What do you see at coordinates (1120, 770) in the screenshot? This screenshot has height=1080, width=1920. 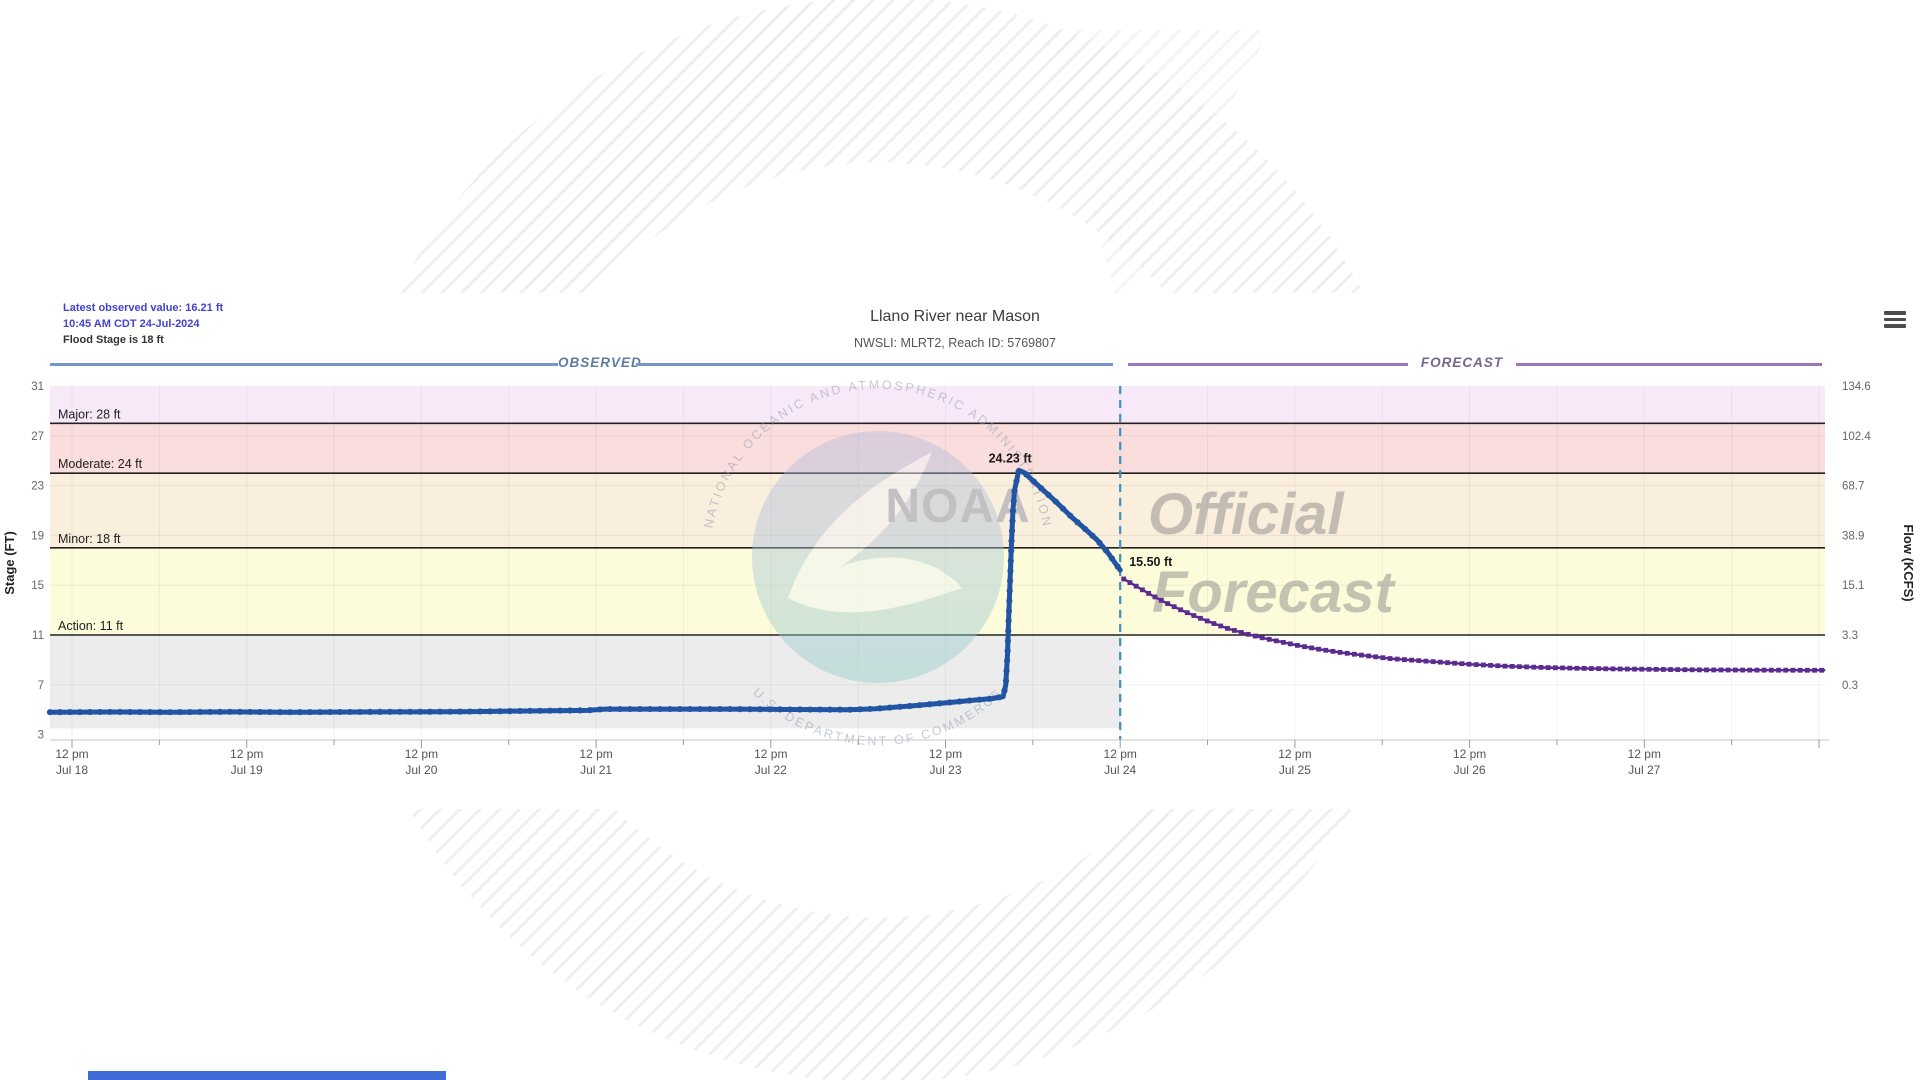 I see `x-tick-date-label: Jul 24` at bounding box center [1120, 770].